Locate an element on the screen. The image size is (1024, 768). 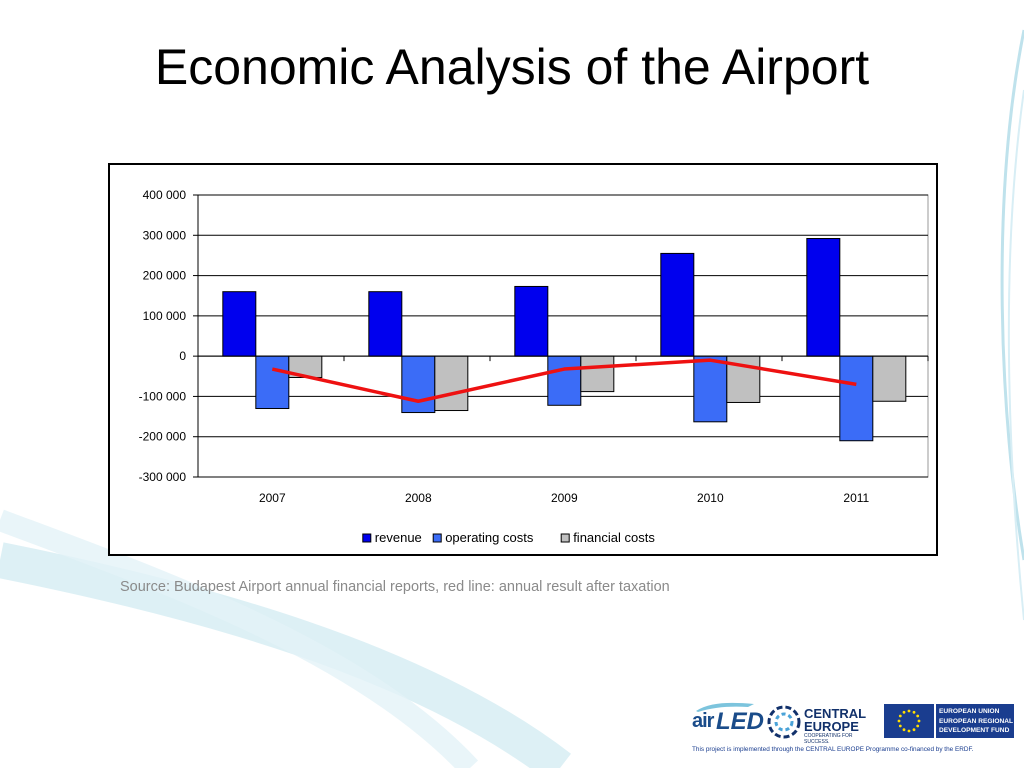
airled-logo-led: LED is located at coordinates (740, 721).